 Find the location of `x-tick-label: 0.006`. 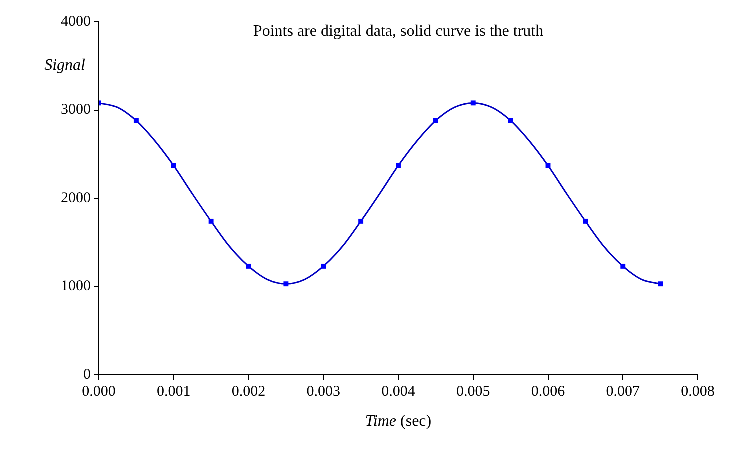

x-tick-label: 0.006 is located at coordinates (548, 392).